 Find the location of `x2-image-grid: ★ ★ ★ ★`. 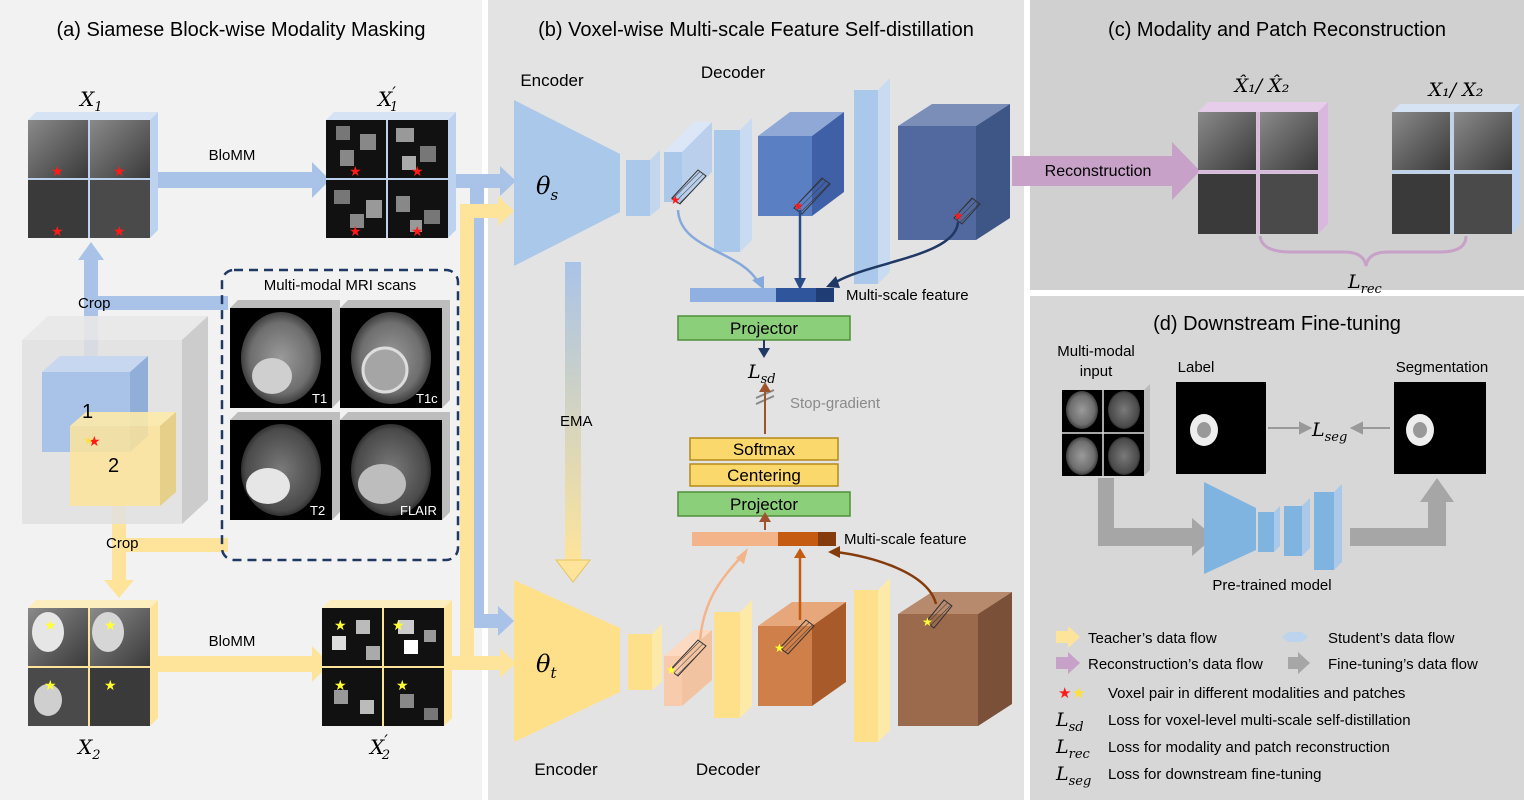

x2-image-grid: ★ ★ ★ ★ is located at coordinates (93, 663).